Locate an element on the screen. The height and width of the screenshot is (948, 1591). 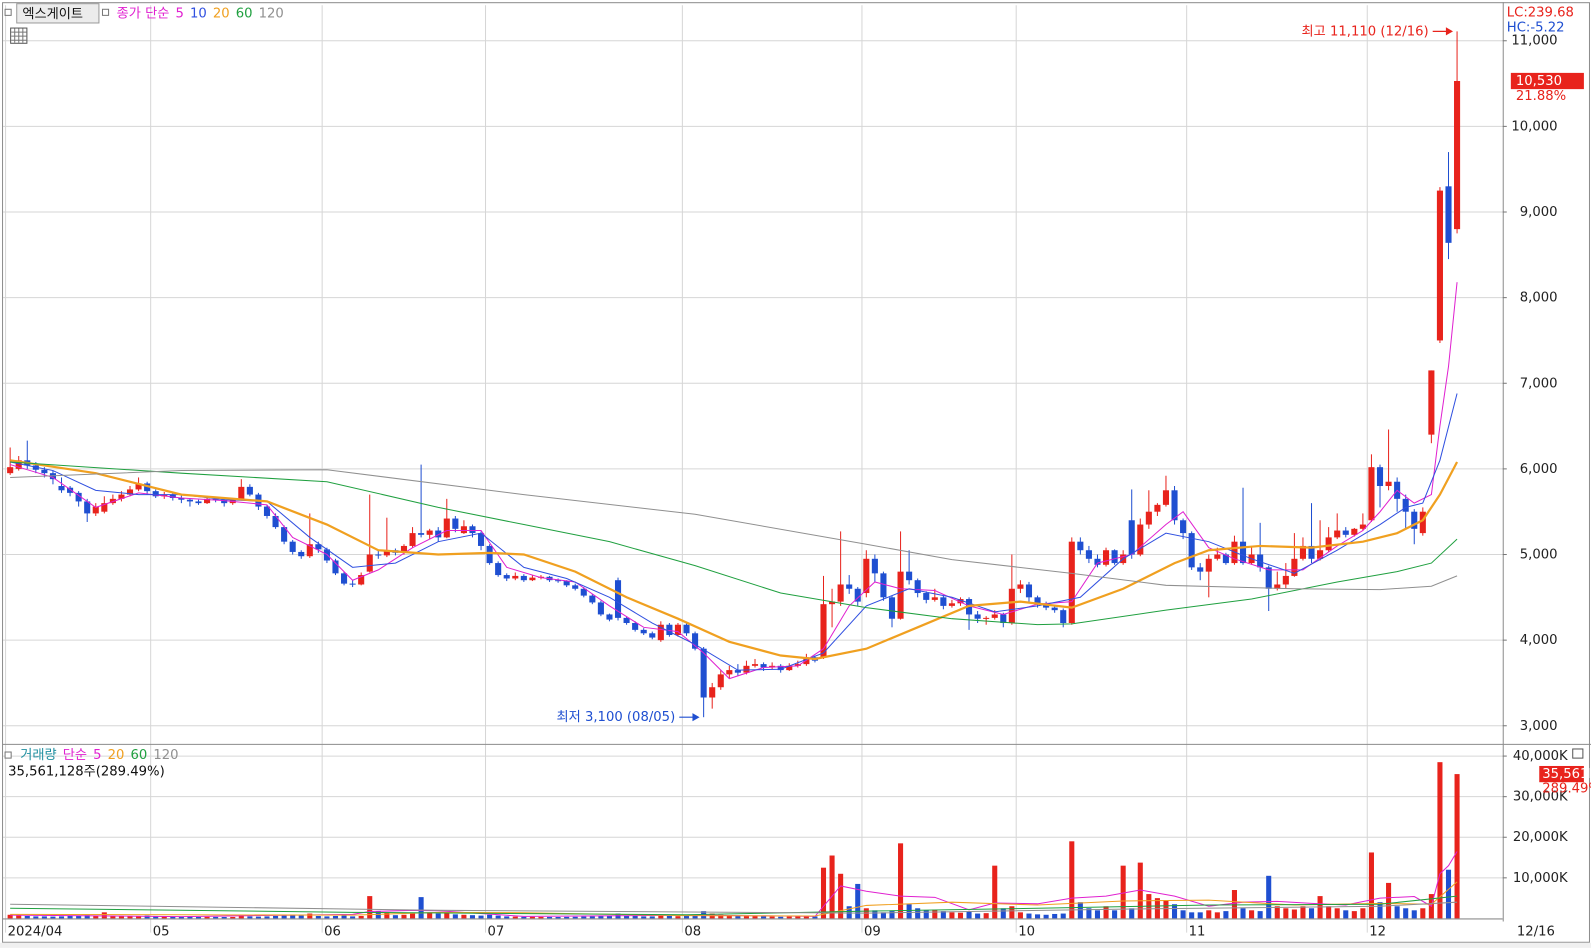
calendar-icon is located at coordinates (19, 35).